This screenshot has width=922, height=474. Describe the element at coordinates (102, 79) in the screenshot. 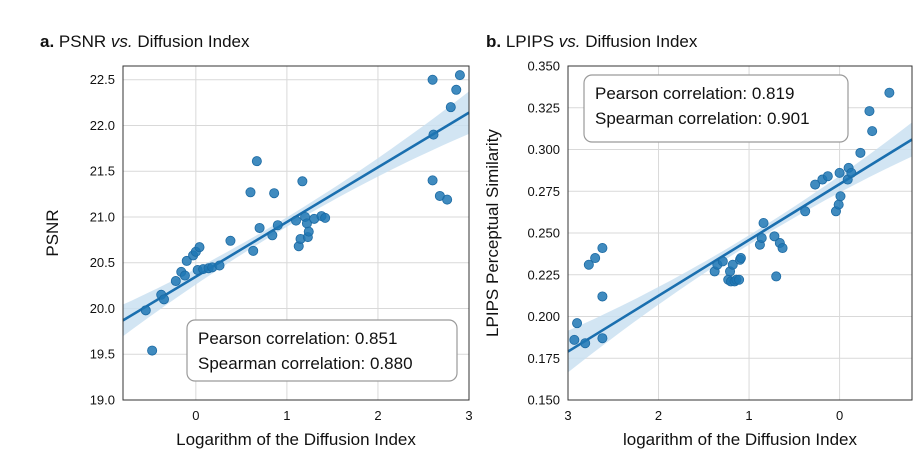

I see `panel-a-y-tick-label: 22.5` at that location.